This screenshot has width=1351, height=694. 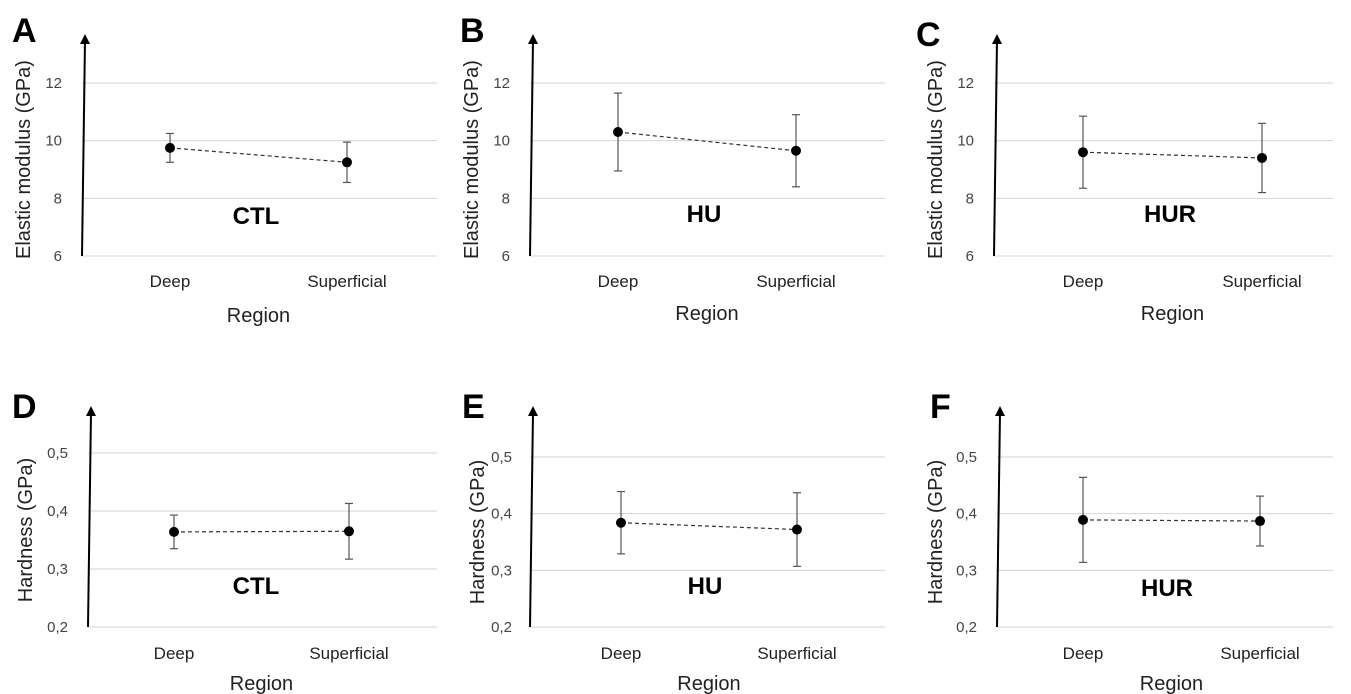 What do you see at coordinates (940, 407) in the screenshot?
I see `panel-letter: F` at bounding box center [940, 407].